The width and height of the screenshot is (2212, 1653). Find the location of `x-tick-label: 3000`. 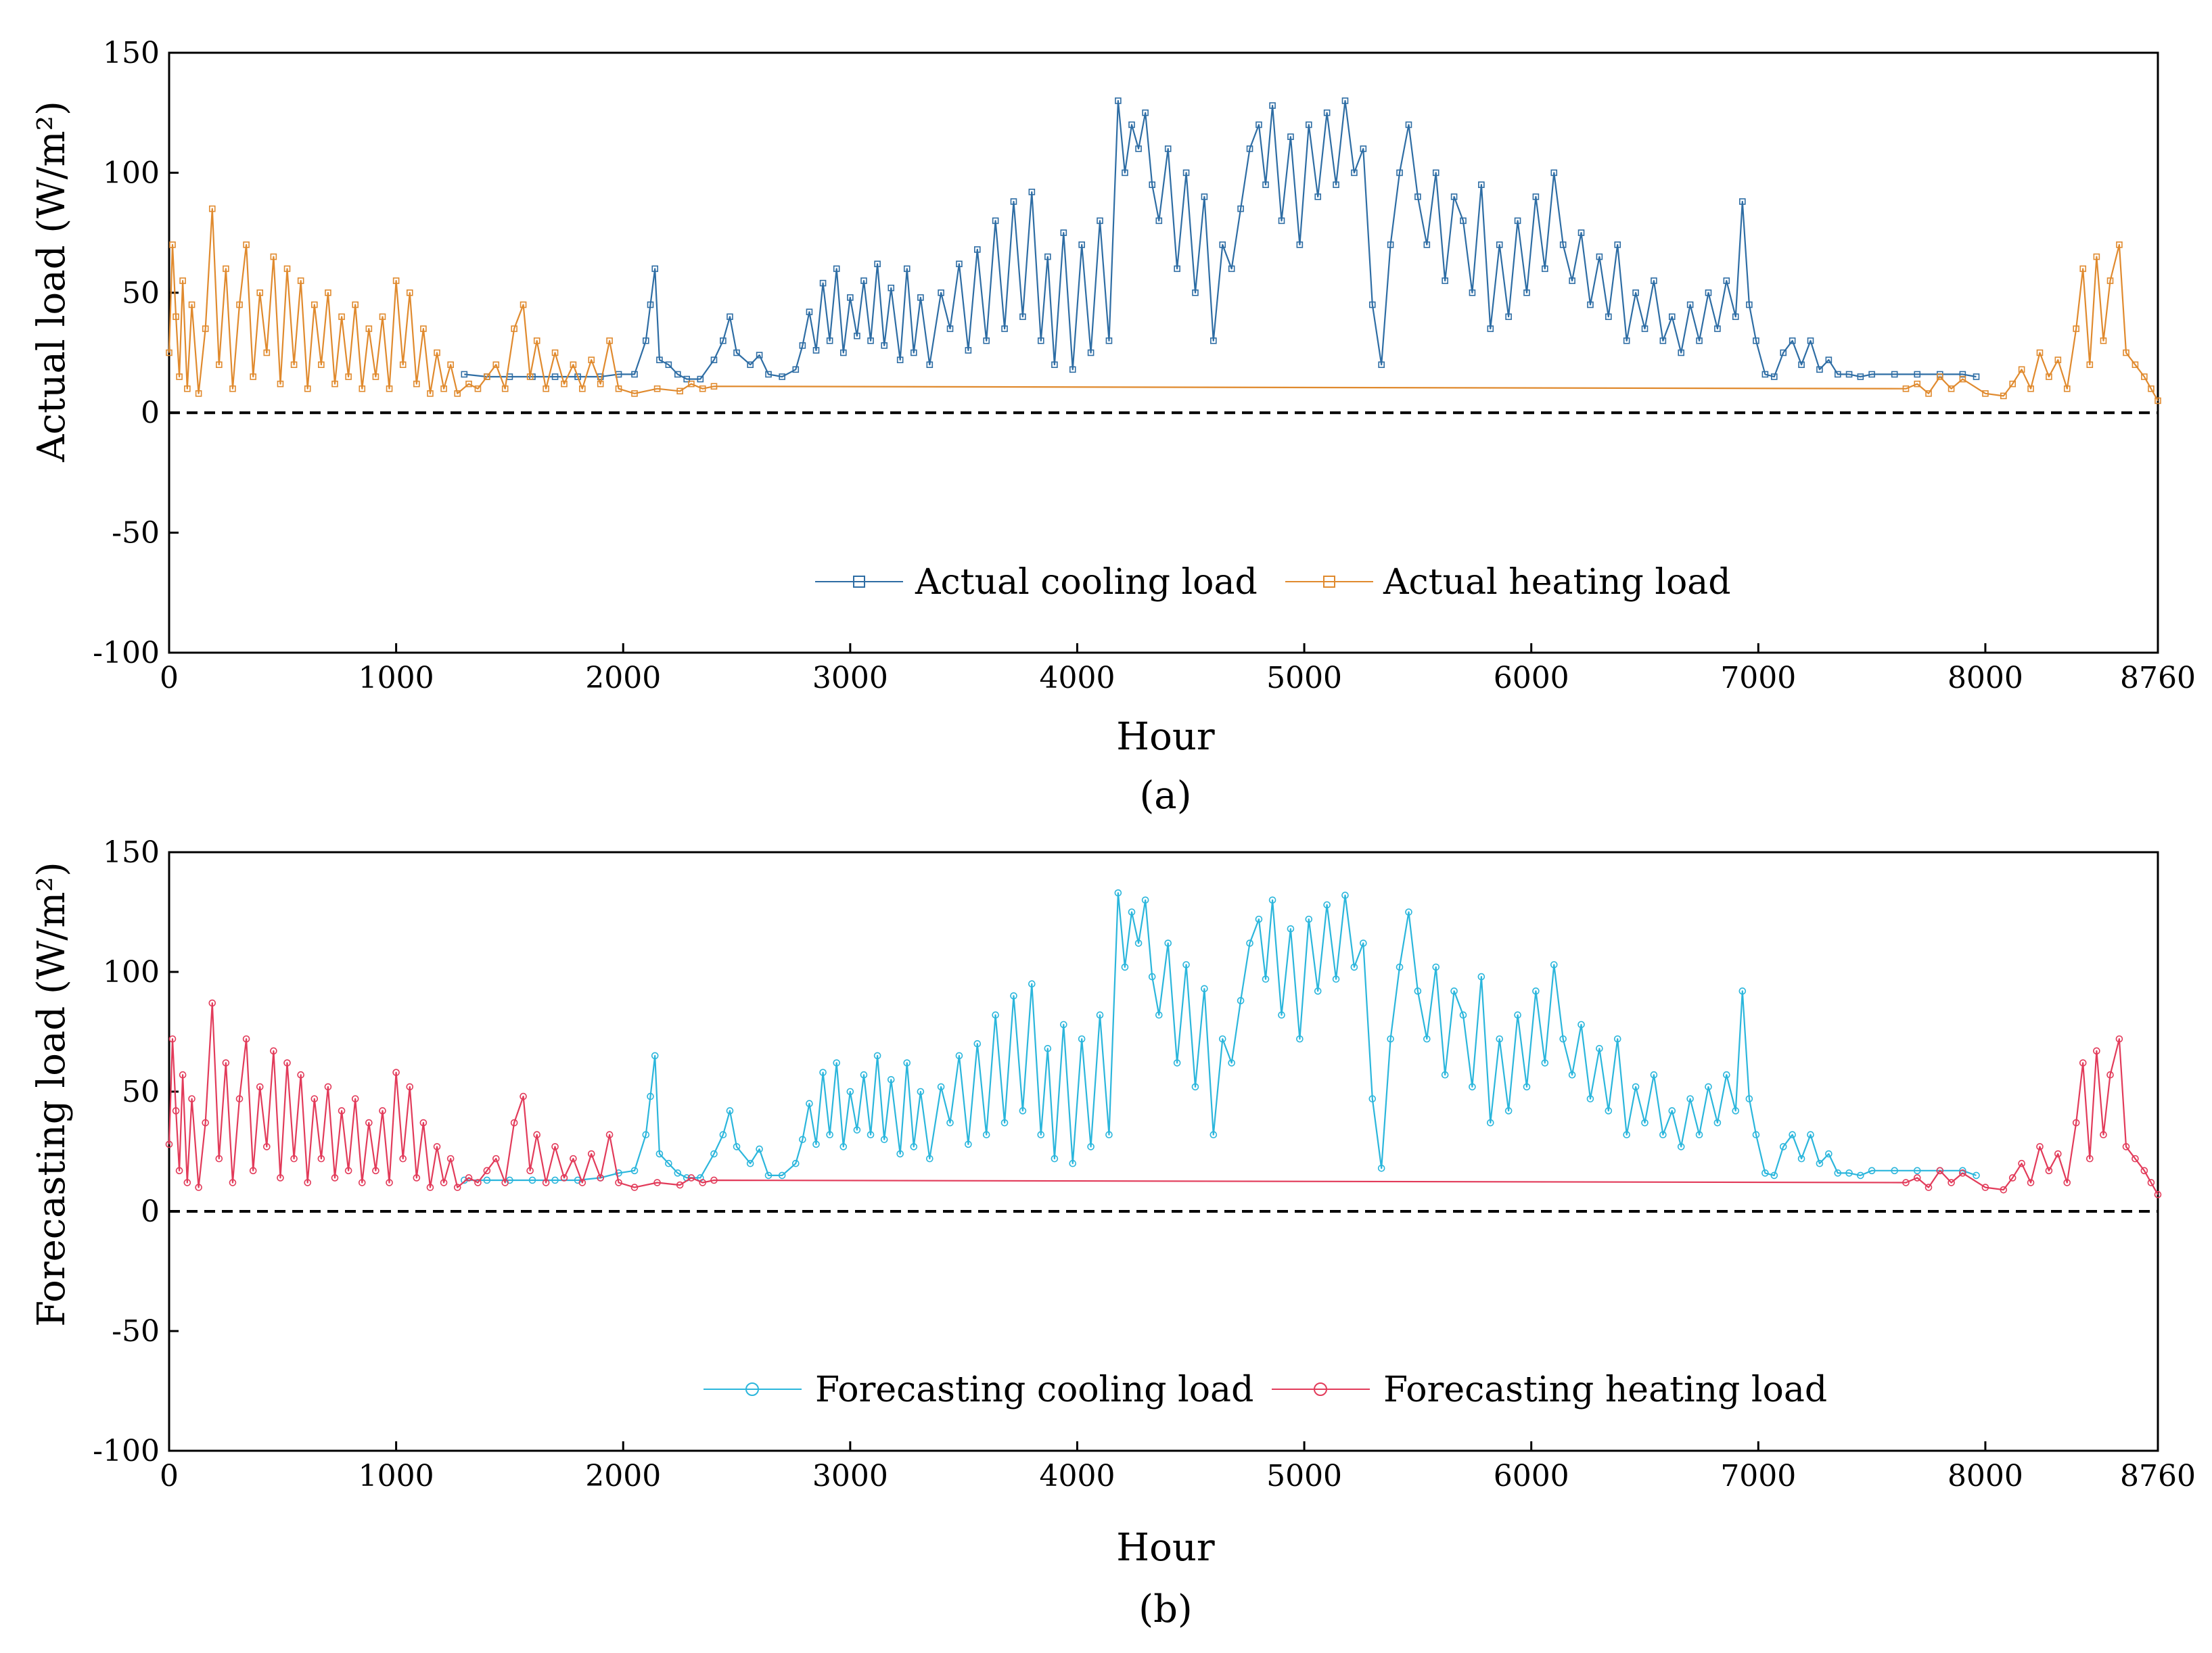

x-tick-label: 3000 is located at coordinates (850, 1476).